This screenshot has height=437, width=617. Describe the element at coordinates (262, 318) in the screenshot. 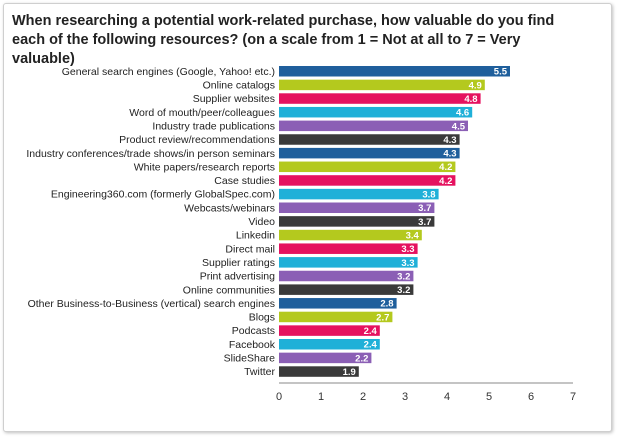

I see `category-label: Blogs` at that location.